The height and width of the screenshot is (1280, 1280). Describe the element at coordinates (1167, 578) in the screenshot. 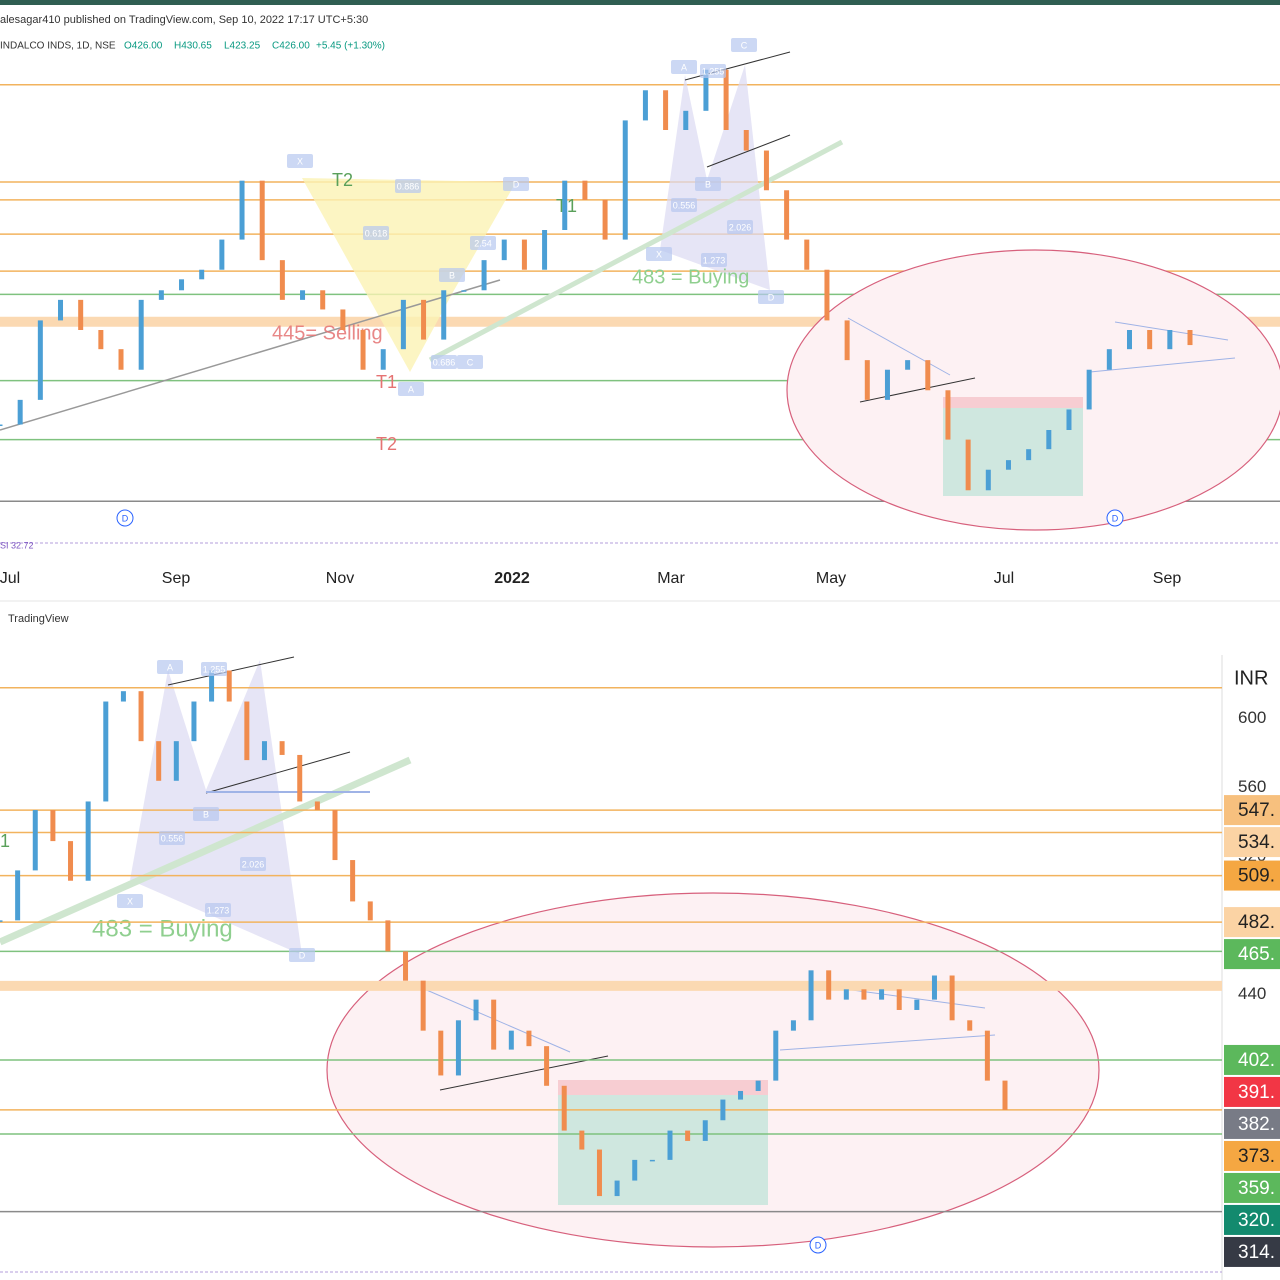

I see `x-tick-label: Sep` at that location.